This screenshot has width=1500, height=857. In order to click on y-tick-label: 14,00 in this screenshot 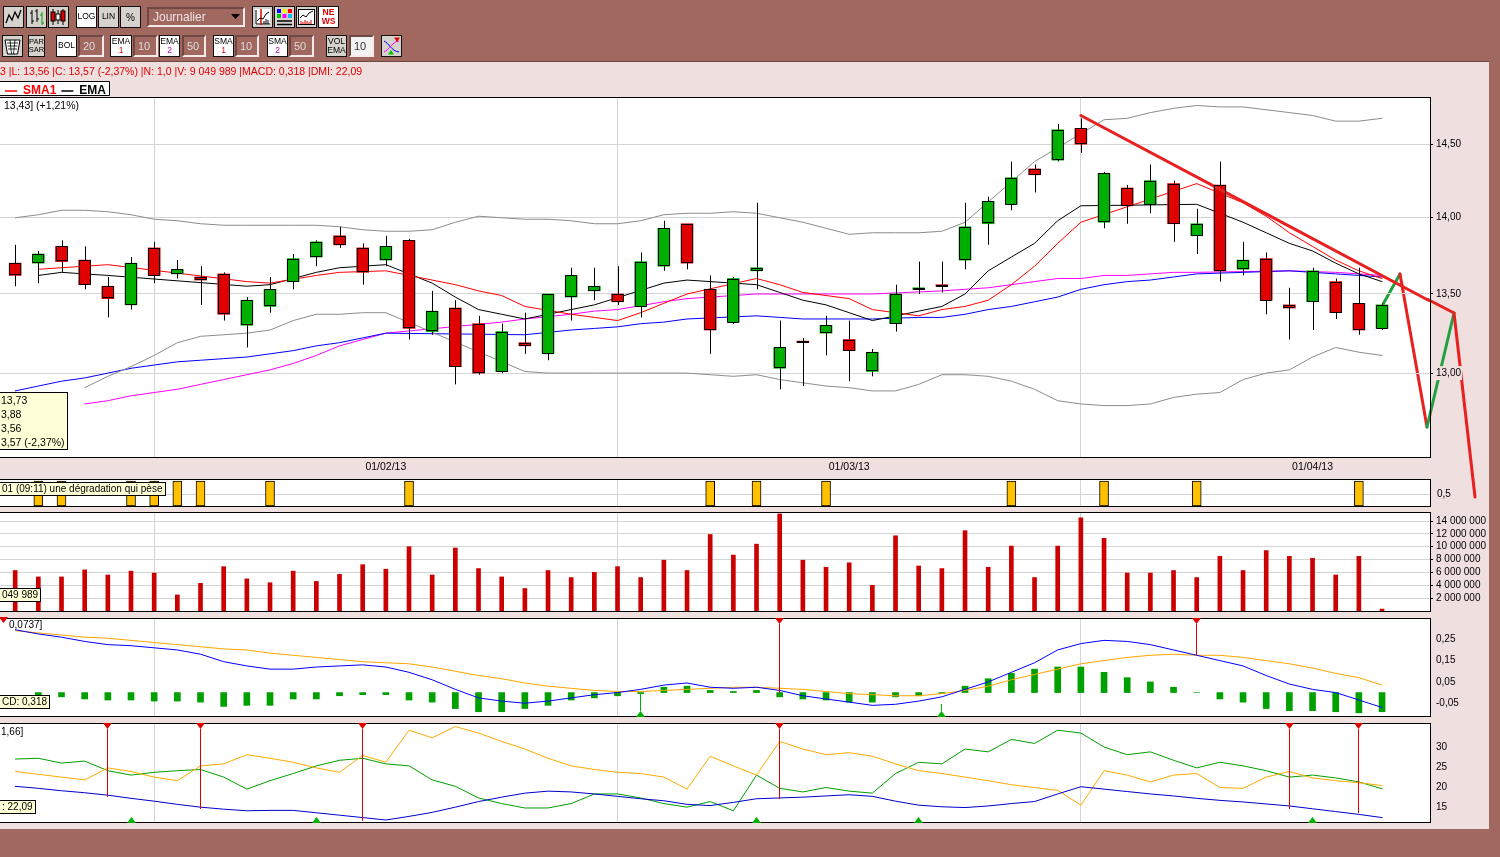, I will do `click(1449, 217)`.